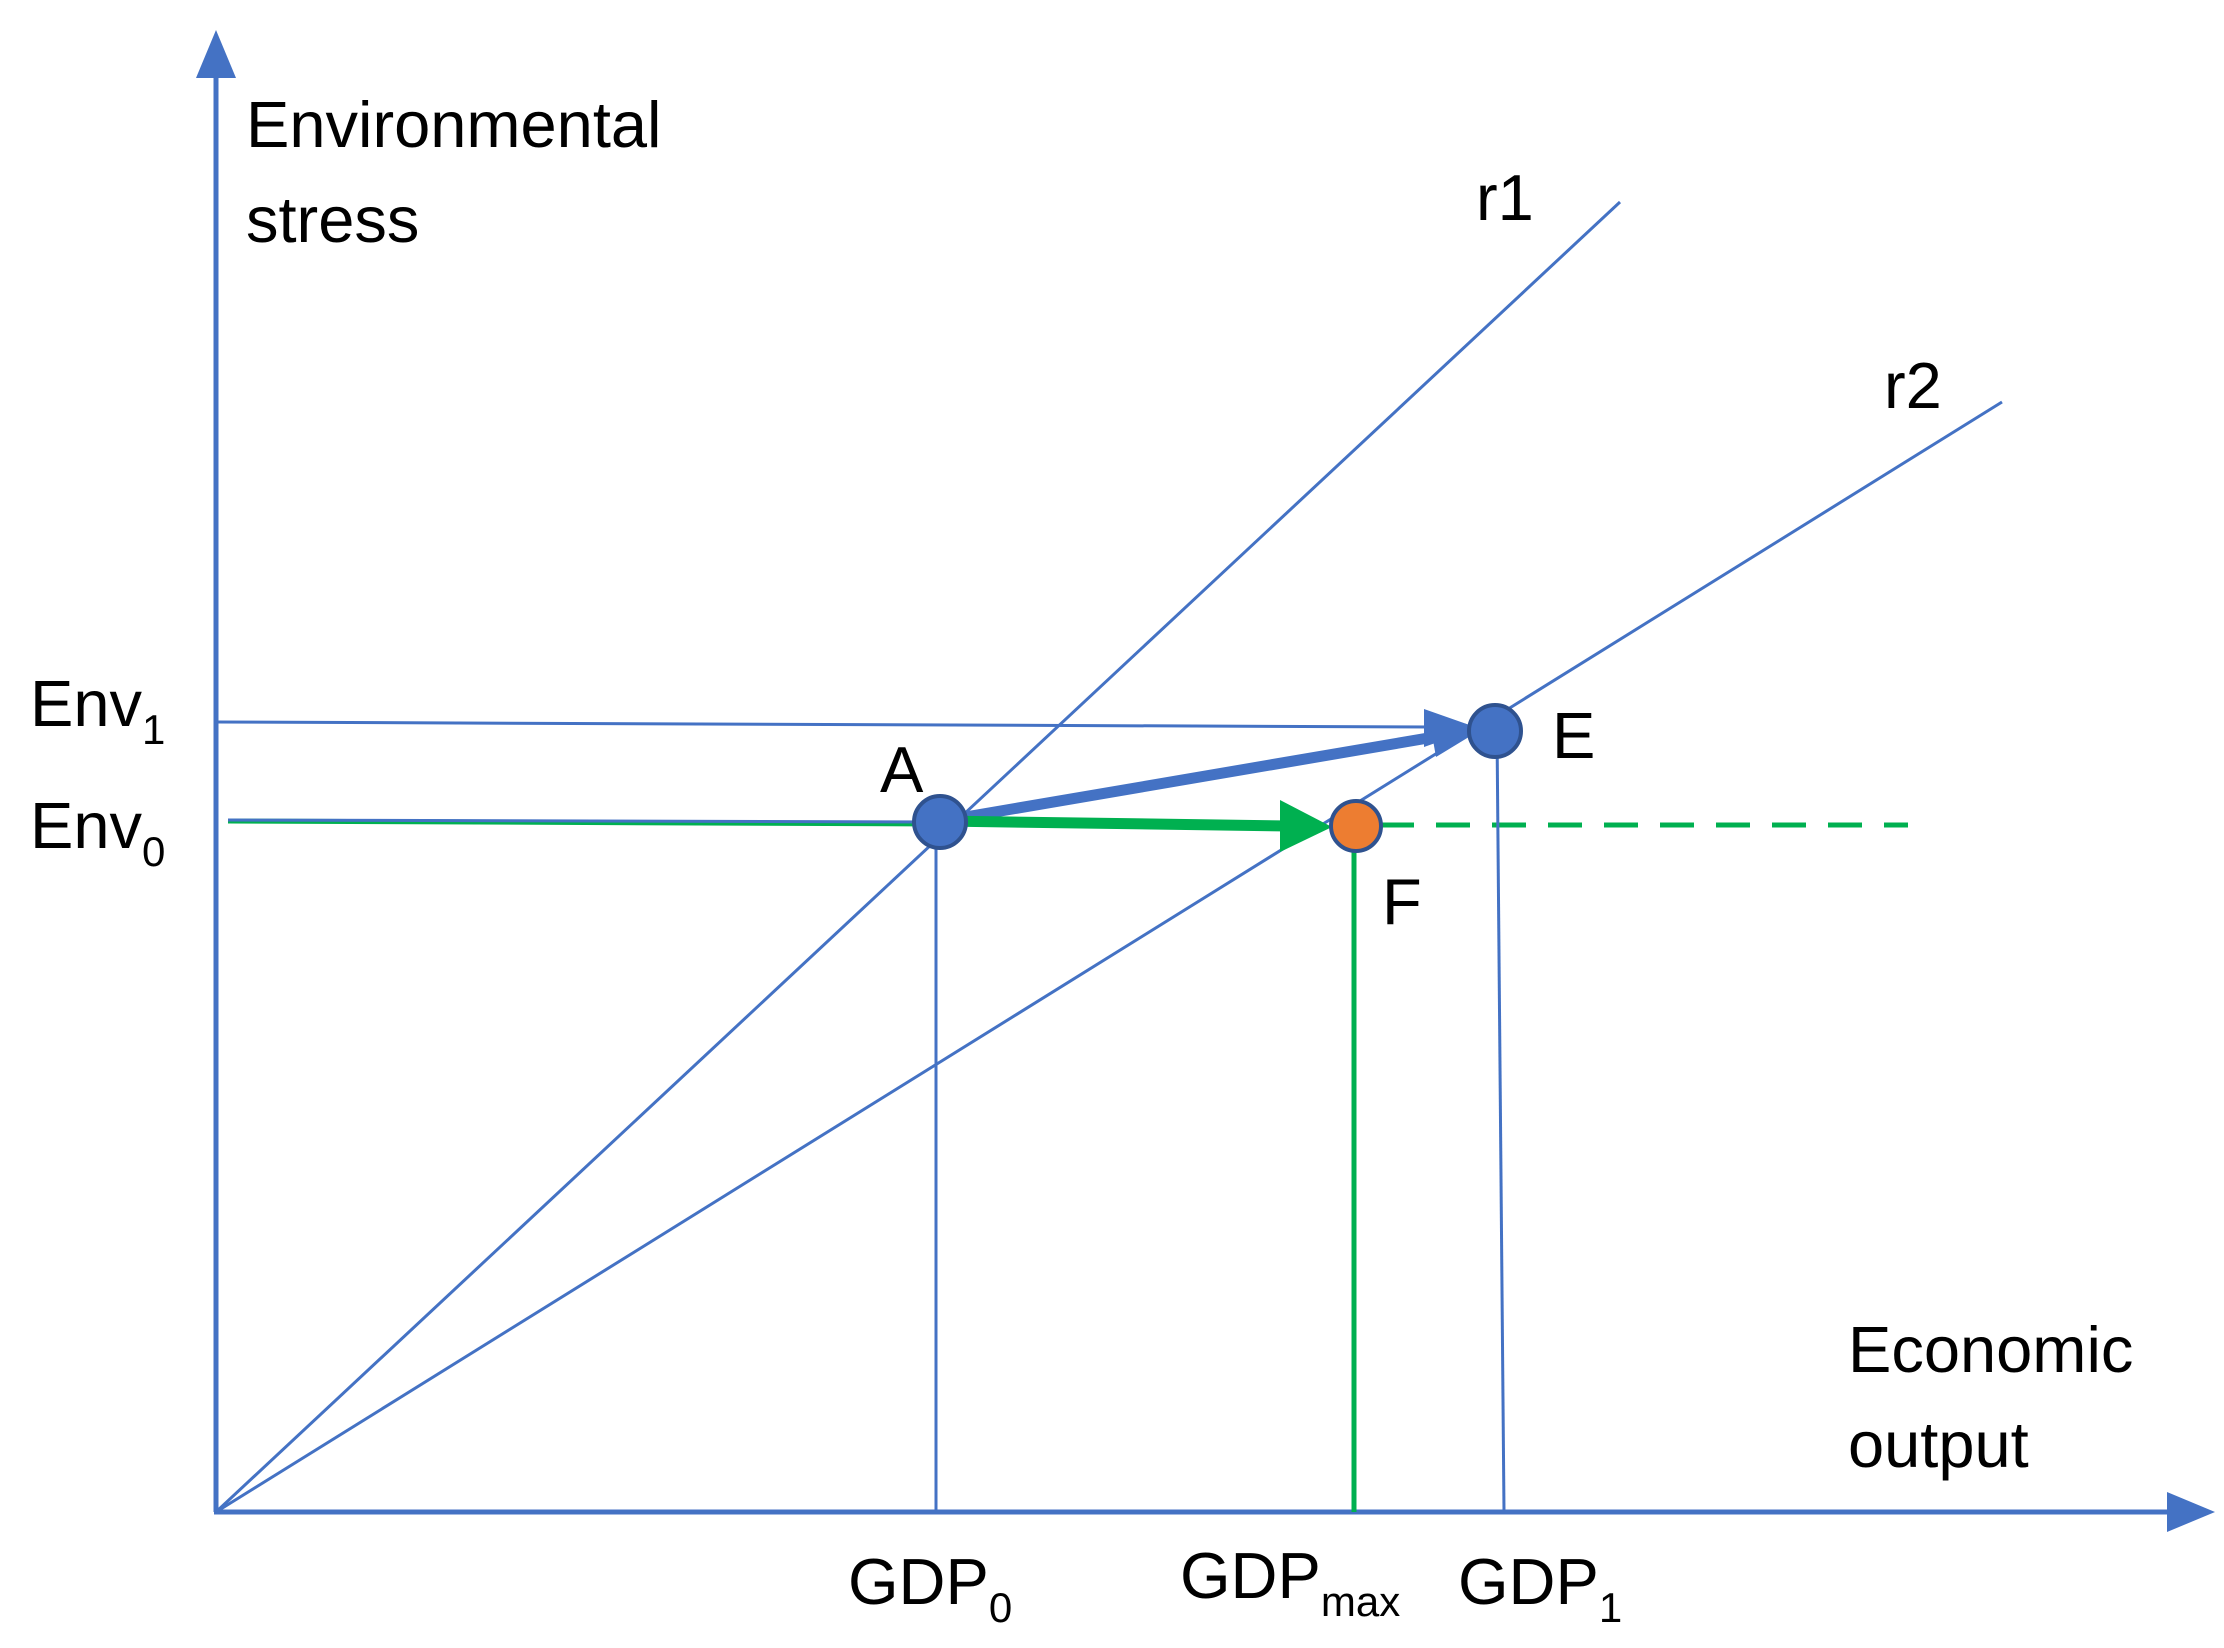  I want to click on x-axis-title-line1: Economic, so click(1990, 1349).